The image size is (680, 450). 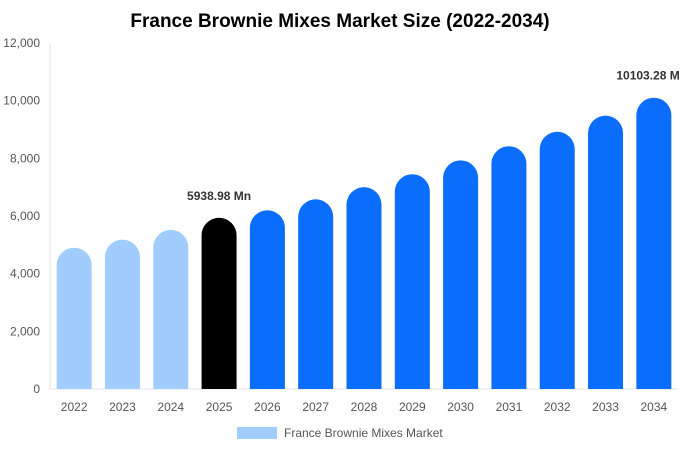 I want to click on bar-2023, so click(x=122, y=314).